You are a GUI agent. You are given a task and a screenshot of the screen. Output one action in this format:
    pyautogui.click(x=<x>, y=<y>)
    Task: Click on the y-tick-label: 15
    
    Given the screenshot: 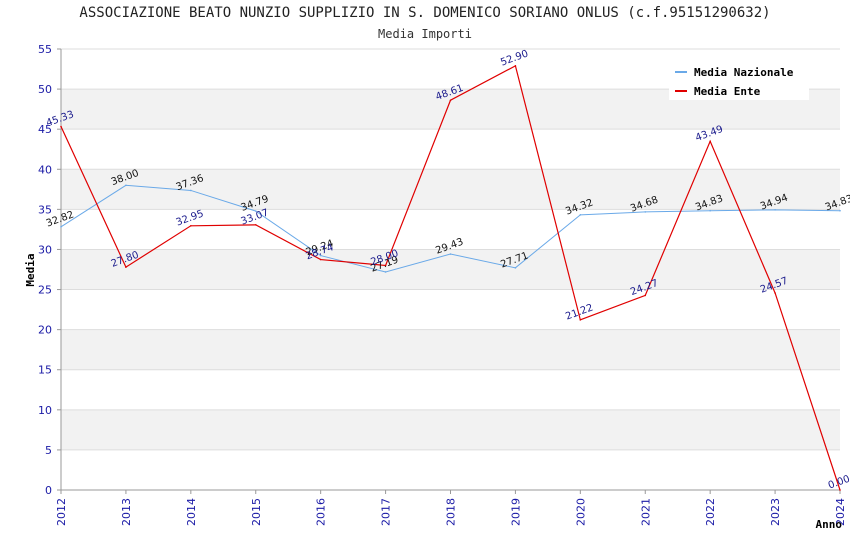 What is the action you would take?
    pyautogui.click(x=45, y=370)
    